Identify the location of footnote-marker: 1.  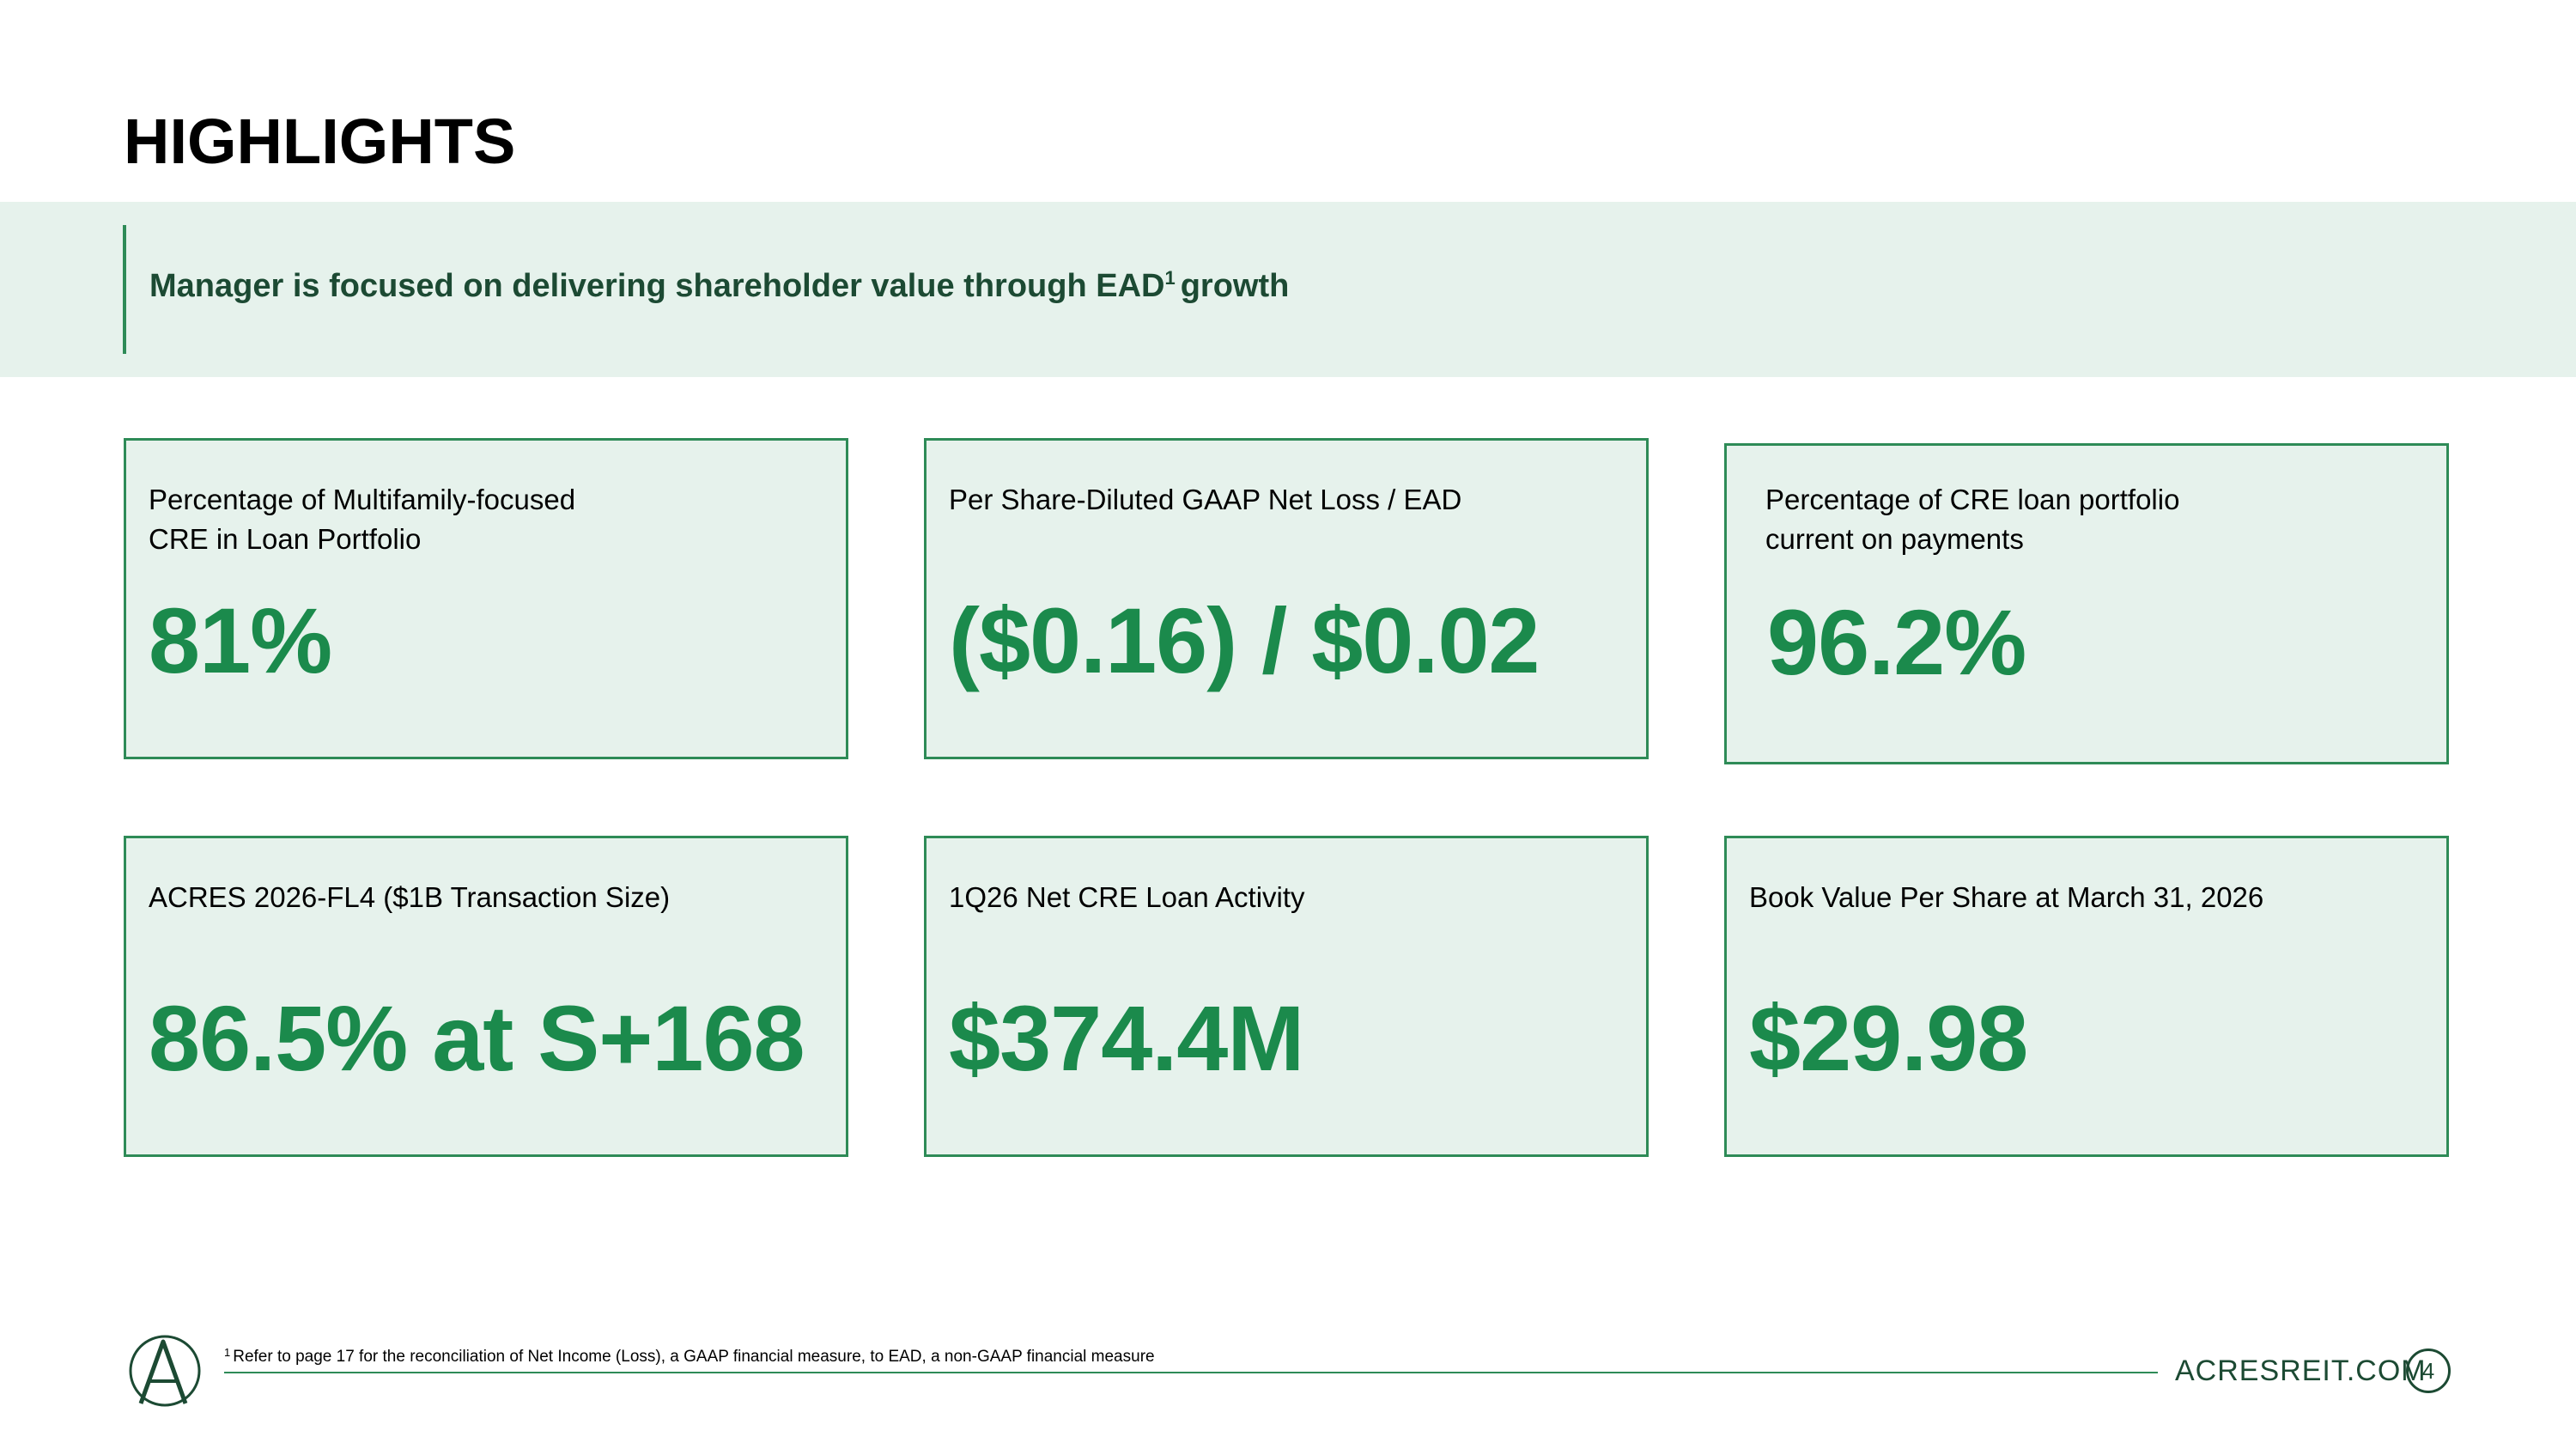
(228, 1352).